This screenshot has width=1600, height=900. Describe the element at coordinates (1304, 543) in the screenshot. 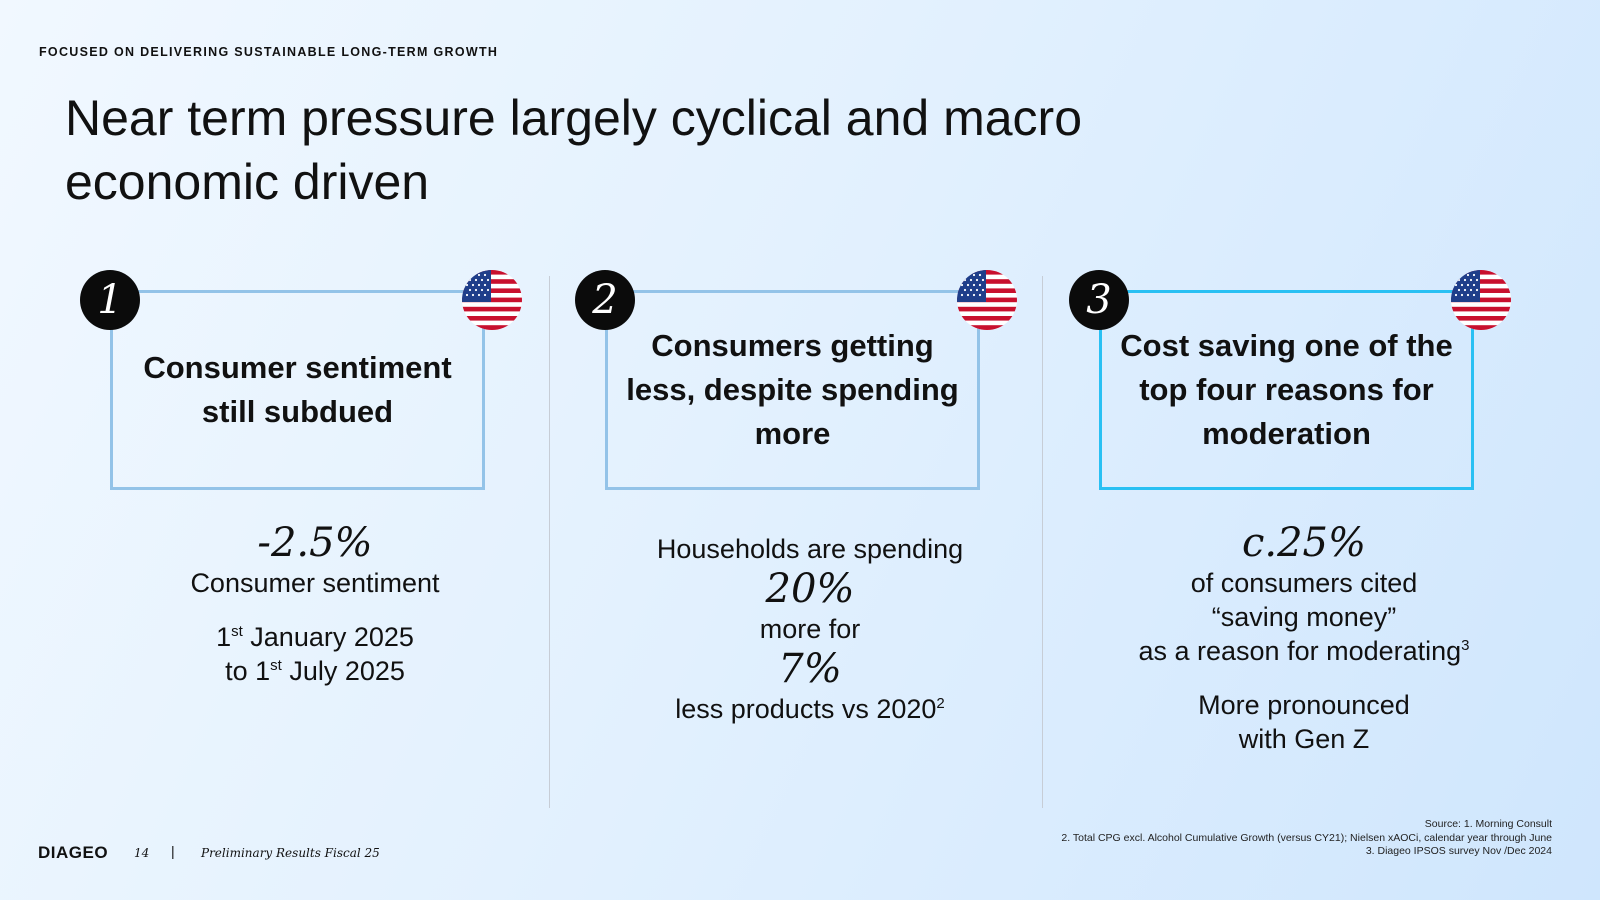

I see `moderation-stat: c.25%` at that location.